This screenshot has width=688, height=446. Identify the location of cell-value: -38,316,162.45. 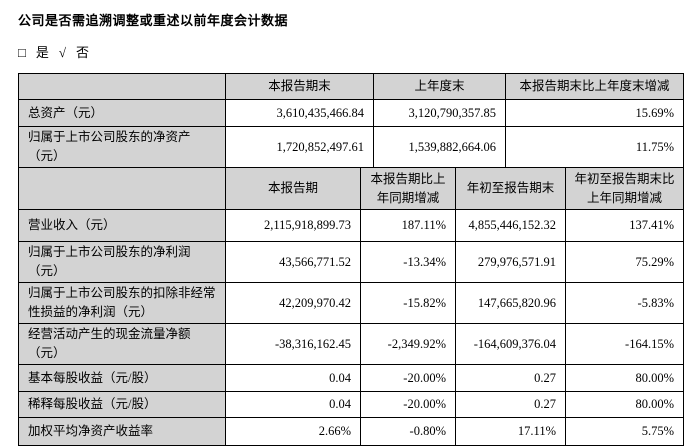
(293, 344).